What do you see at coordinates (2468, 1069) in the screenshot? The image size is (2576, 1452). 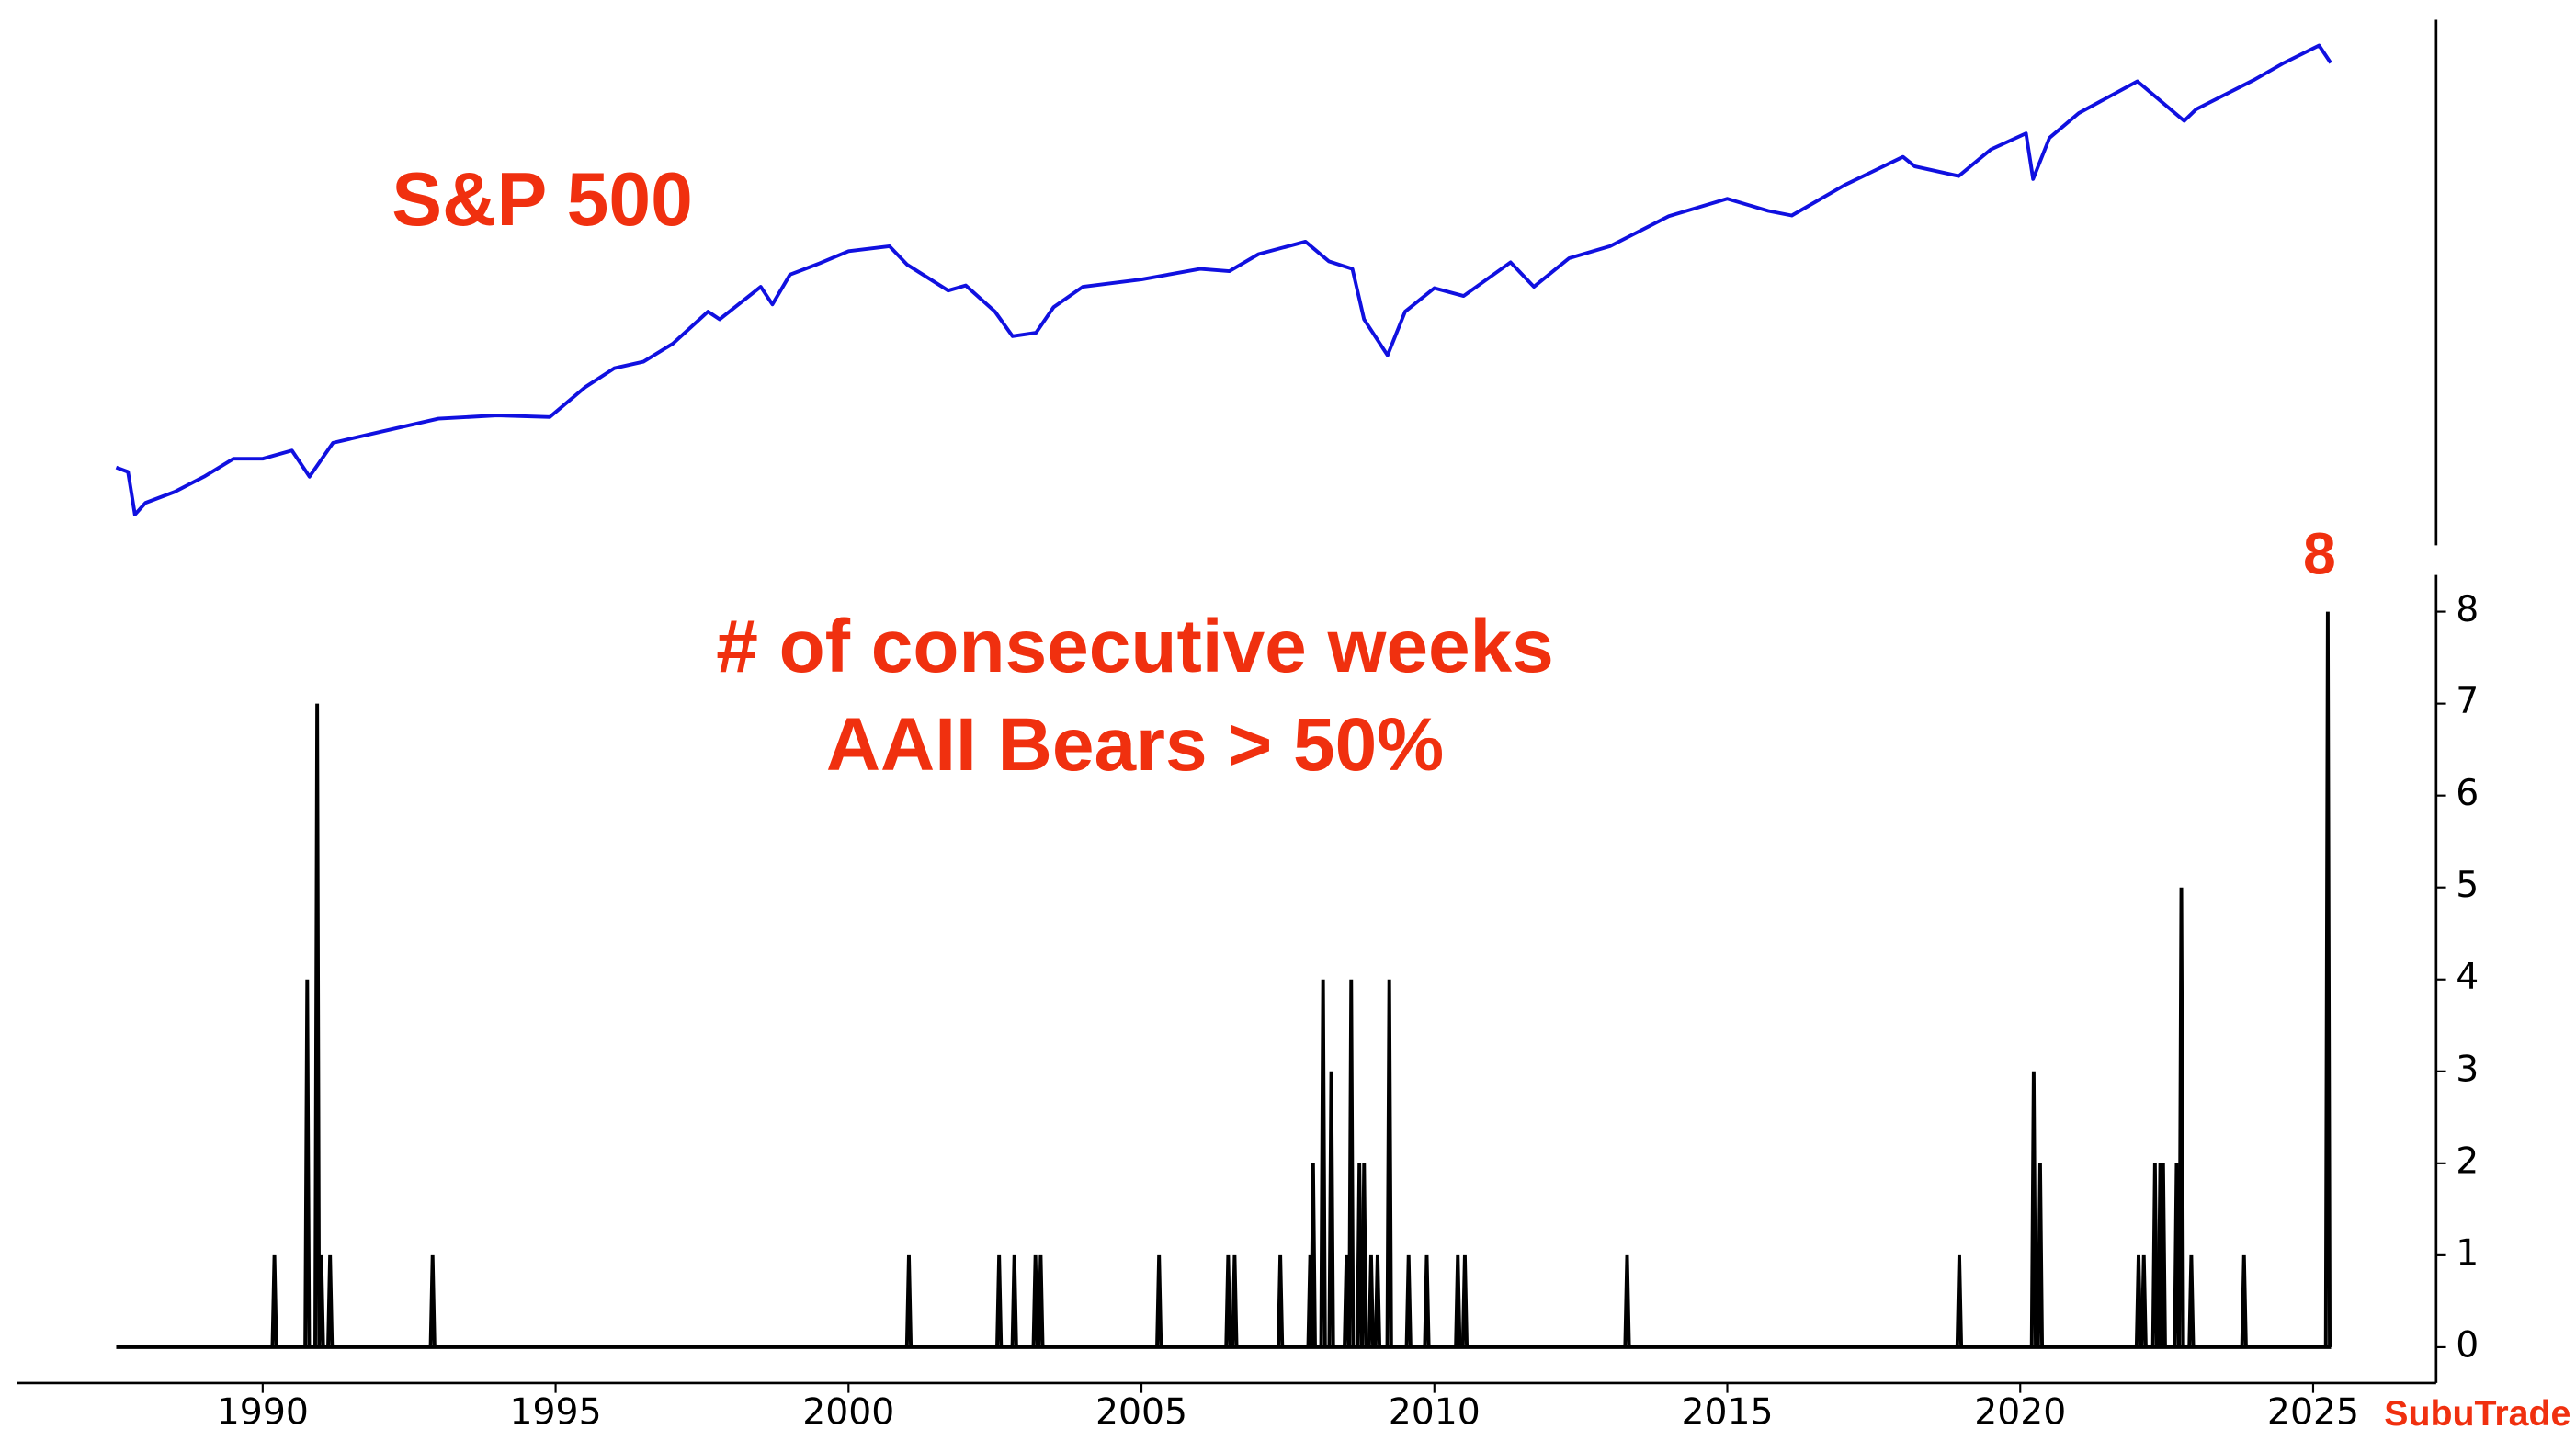 I see `y-tick-label: 3` at bounding box center [2468, 1069].